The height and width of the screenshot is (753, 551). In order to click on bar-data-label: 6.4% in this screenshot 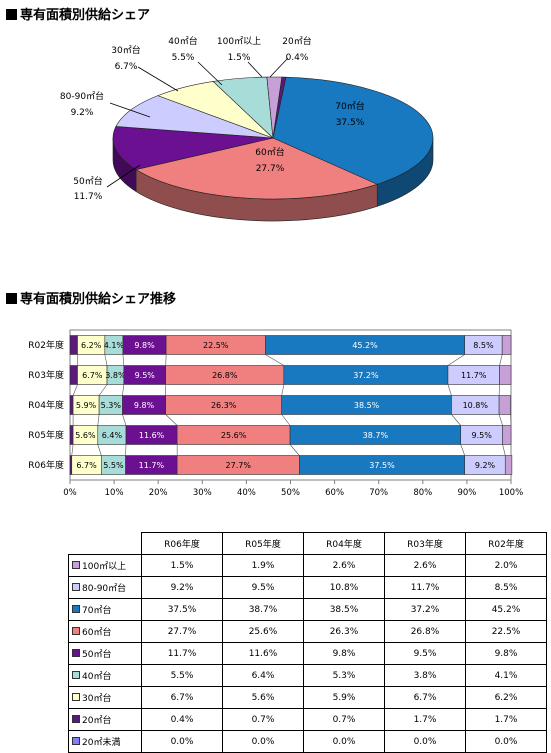, I will do `click(112, 435)`.